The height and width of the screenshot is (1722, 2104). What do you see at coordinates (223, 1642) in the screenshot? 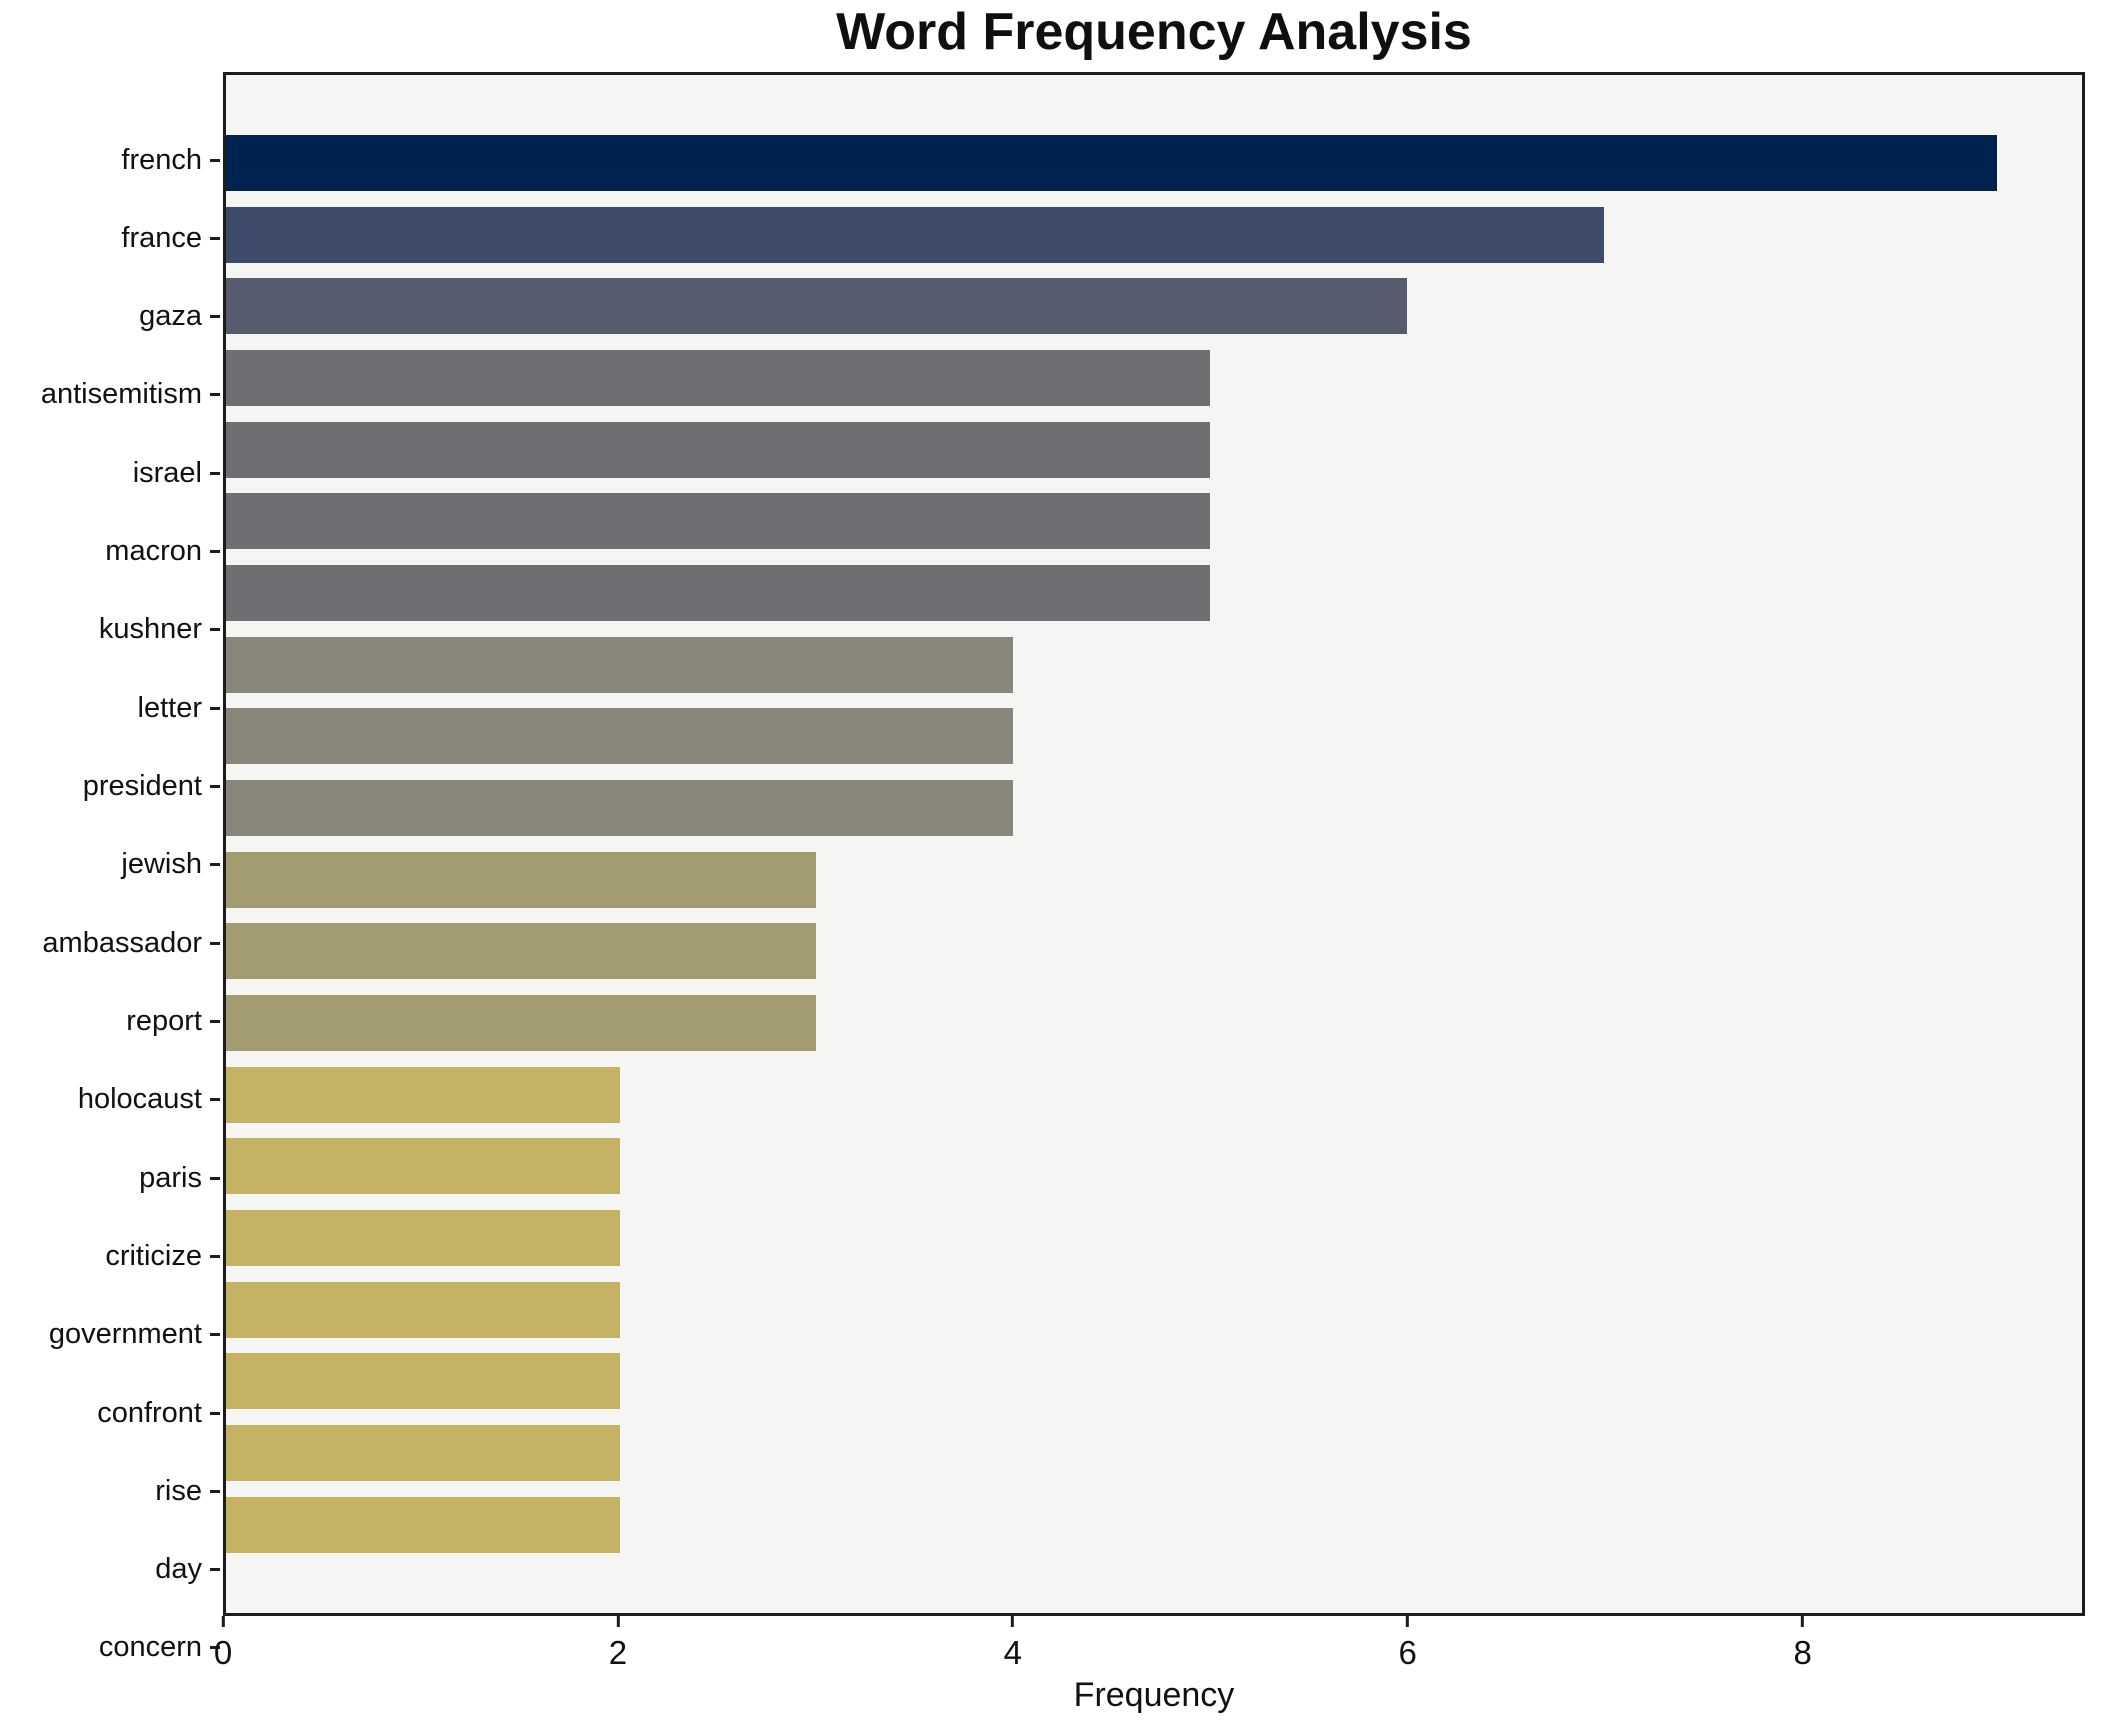
I see `x-tick: 0` at bounding box center [223, 1642].